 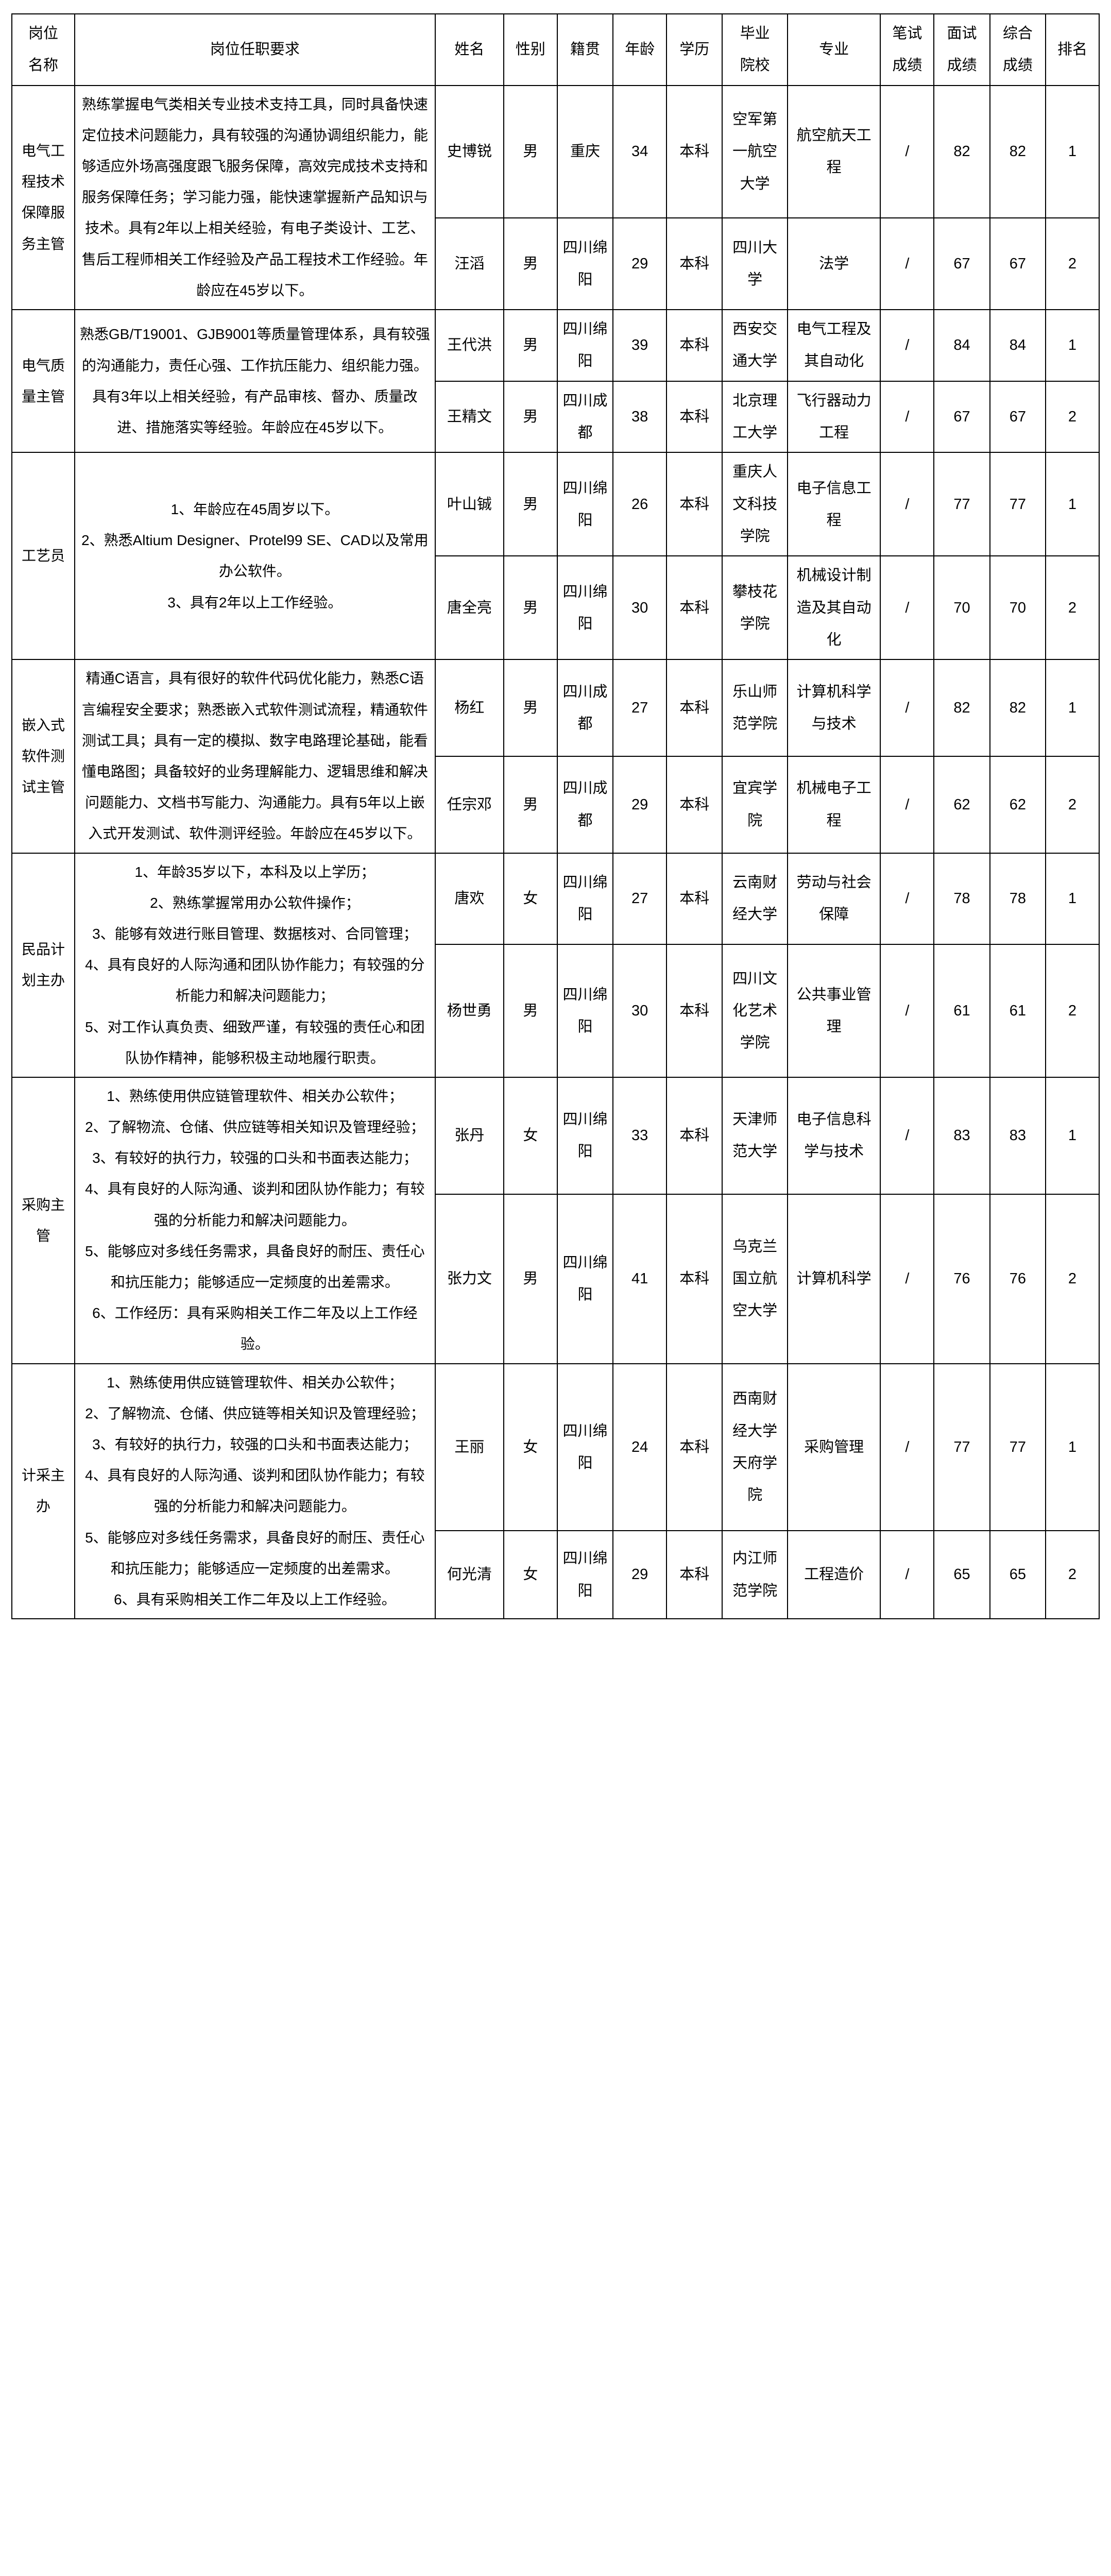 I want to click on column-header-written-score: 笔试 成绩, so click(x=908, y=49).